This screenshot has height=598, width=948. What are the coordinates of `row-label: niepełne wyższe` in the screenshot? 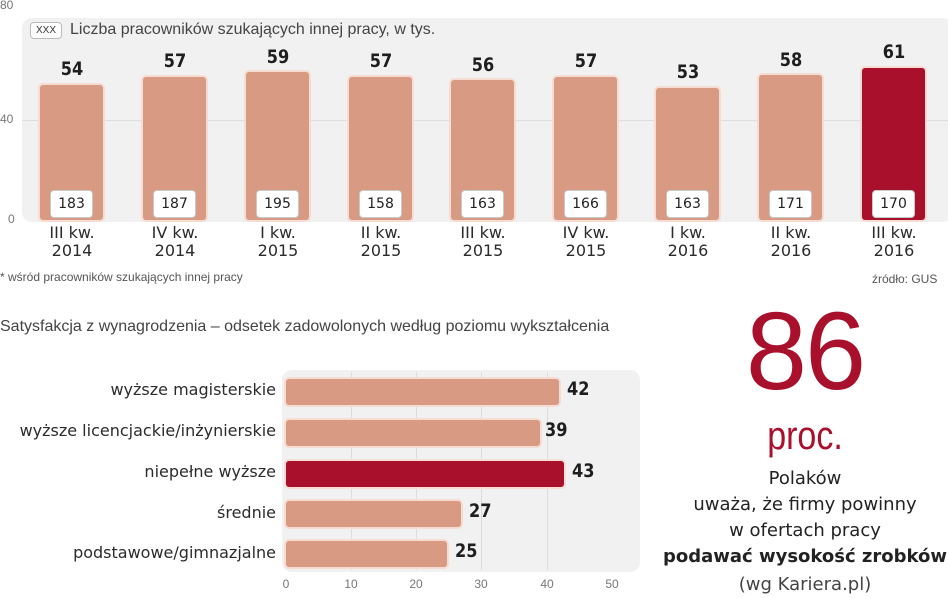 It's located at (210, 471).